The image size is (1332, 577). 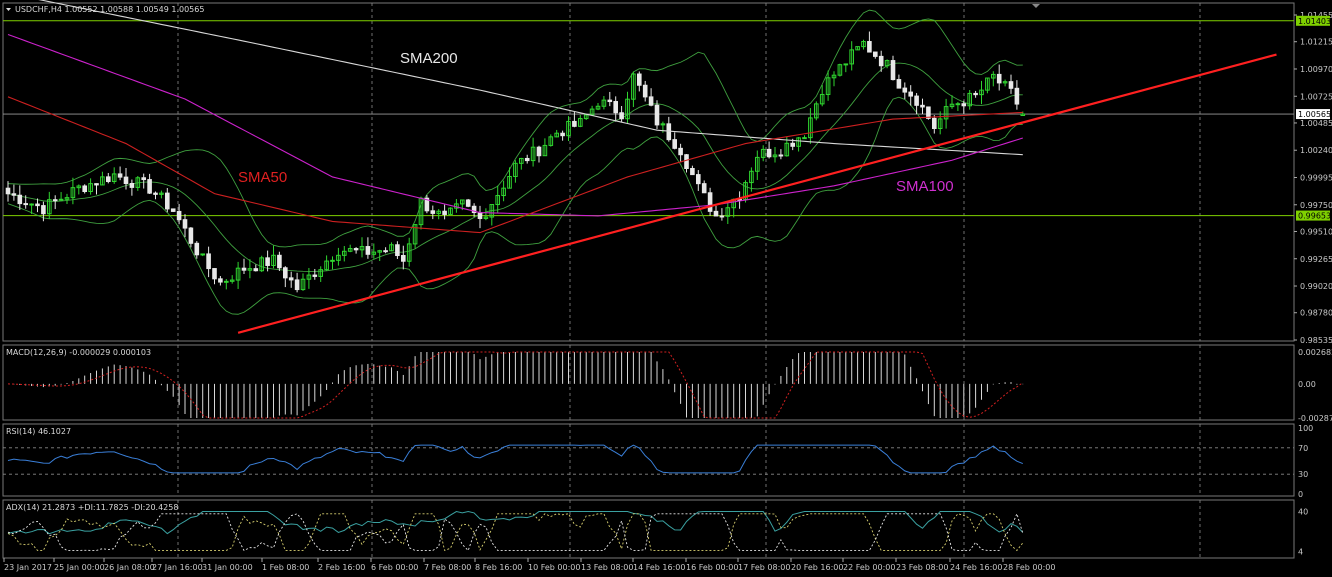 What do you see at coordinates (285, 567) in the screenshot?
I see `time-tick-label: 1 Feb 08:00` at bounding box center [285, 567].